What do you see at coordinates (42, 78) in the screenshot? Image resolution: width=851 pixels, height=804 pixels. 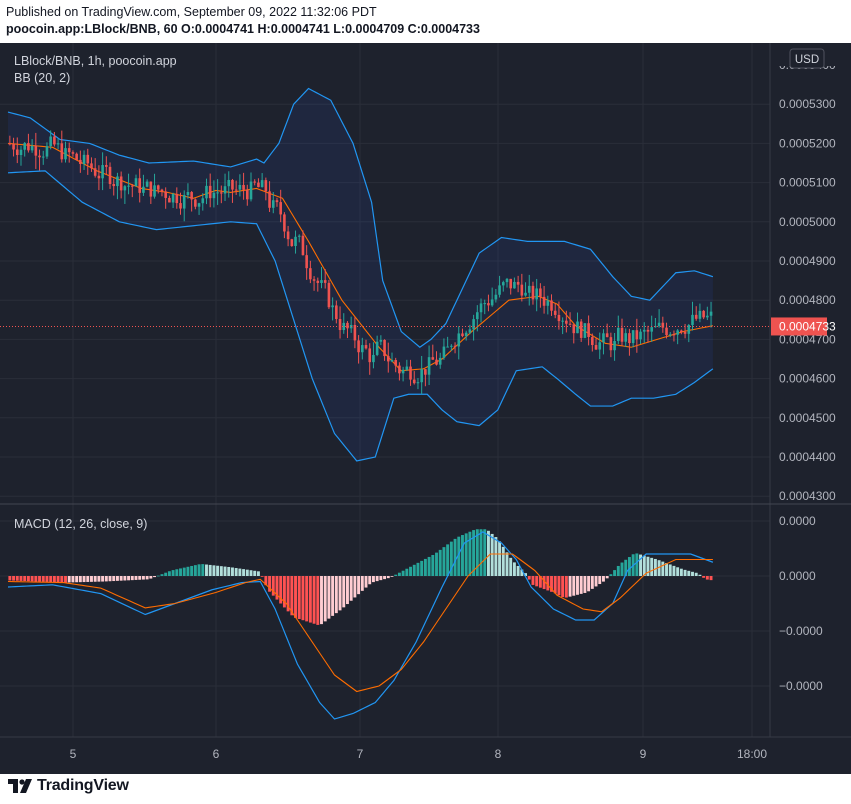 I see `bb-indicator-label: BB (20, 2)` at bounding box center [42, 78].